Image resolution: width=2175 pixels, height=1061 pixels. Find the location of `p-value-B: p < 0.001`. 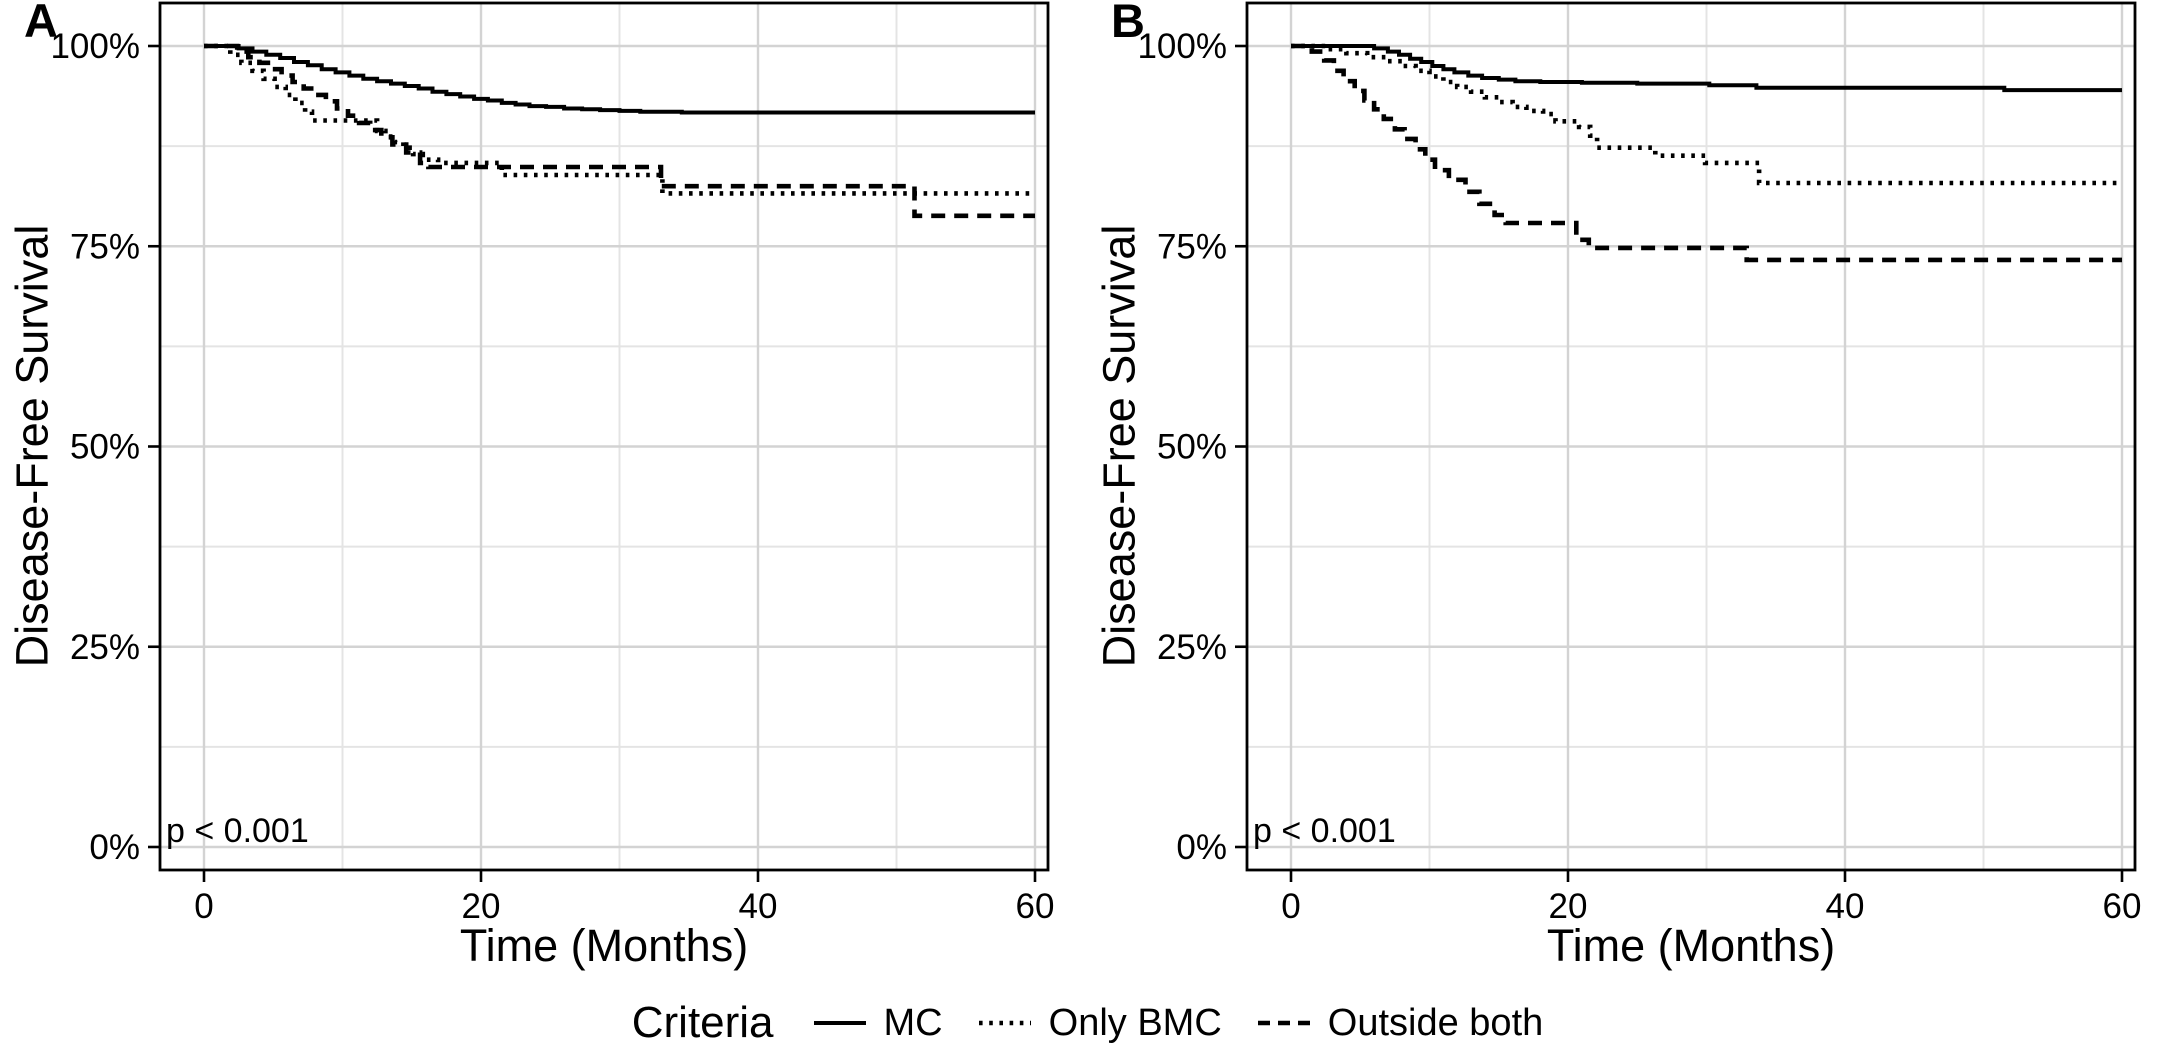

p-value-B: p < 0.001 is located at coordinates (1324, 831).